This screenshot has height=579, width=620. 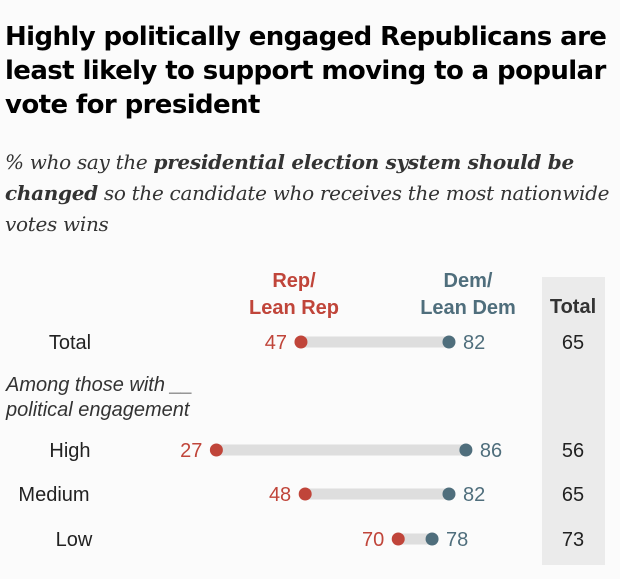 What do you see at coordinates (70, 343) in the screenshot?
I see `category-label: Total` at bounding box center [70, 343].